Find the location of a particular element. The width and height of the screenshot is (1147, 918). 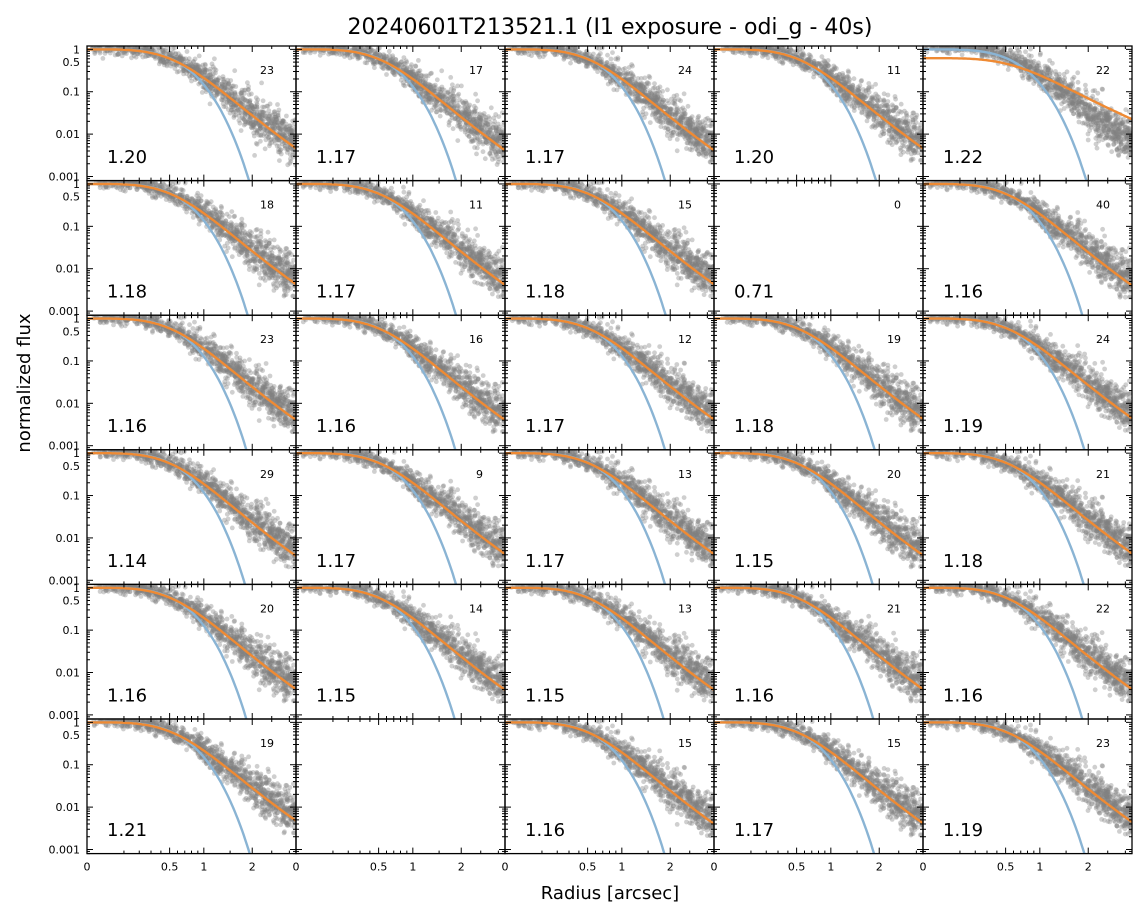

y-axis-label: normalized flux is located at coordinates (24, 382).